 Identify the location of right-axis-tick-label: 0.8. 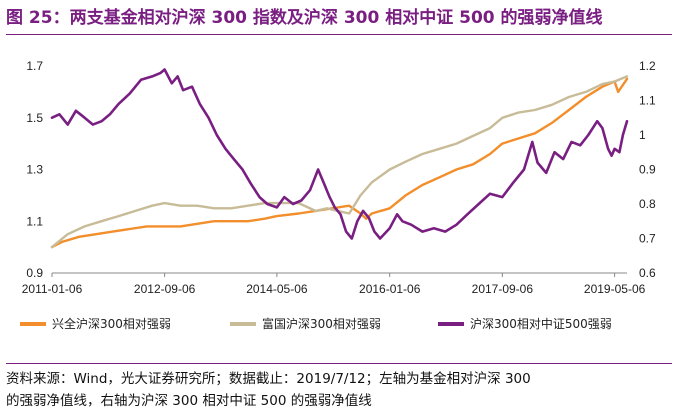
(647, 204).